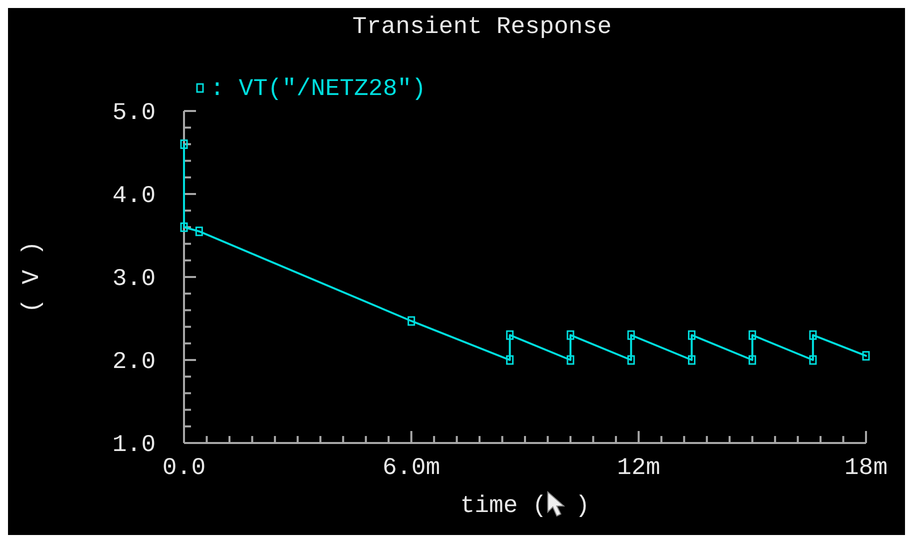 The image size is (910, 540). I want to click on y-tick-label: 5.0, so click(134, 113).